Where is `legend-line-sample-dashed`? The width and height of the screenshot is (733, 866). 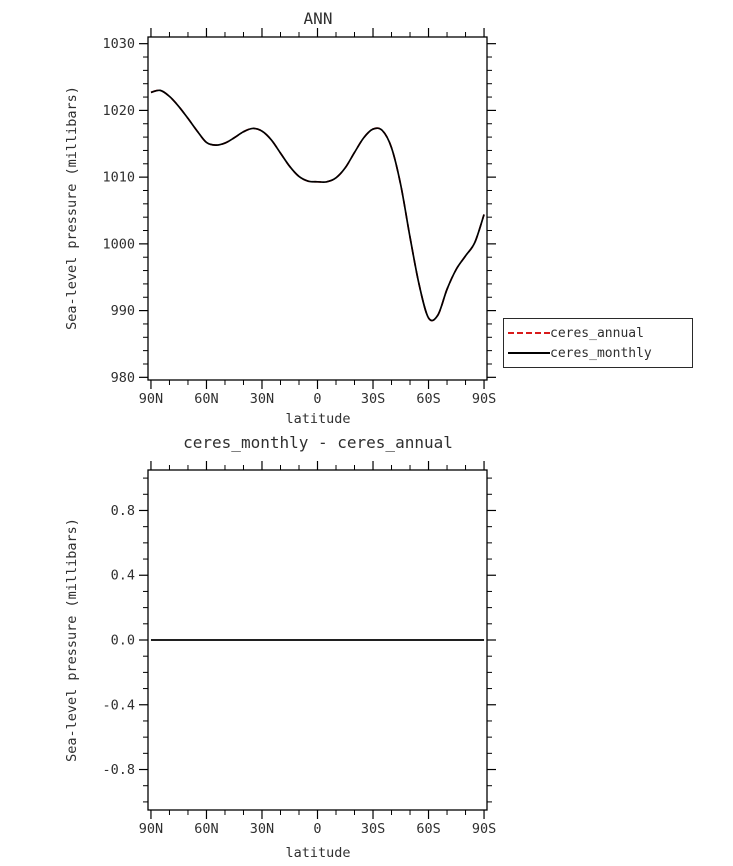
legend-line-sample-dashed is located at coordinates (529, 333).